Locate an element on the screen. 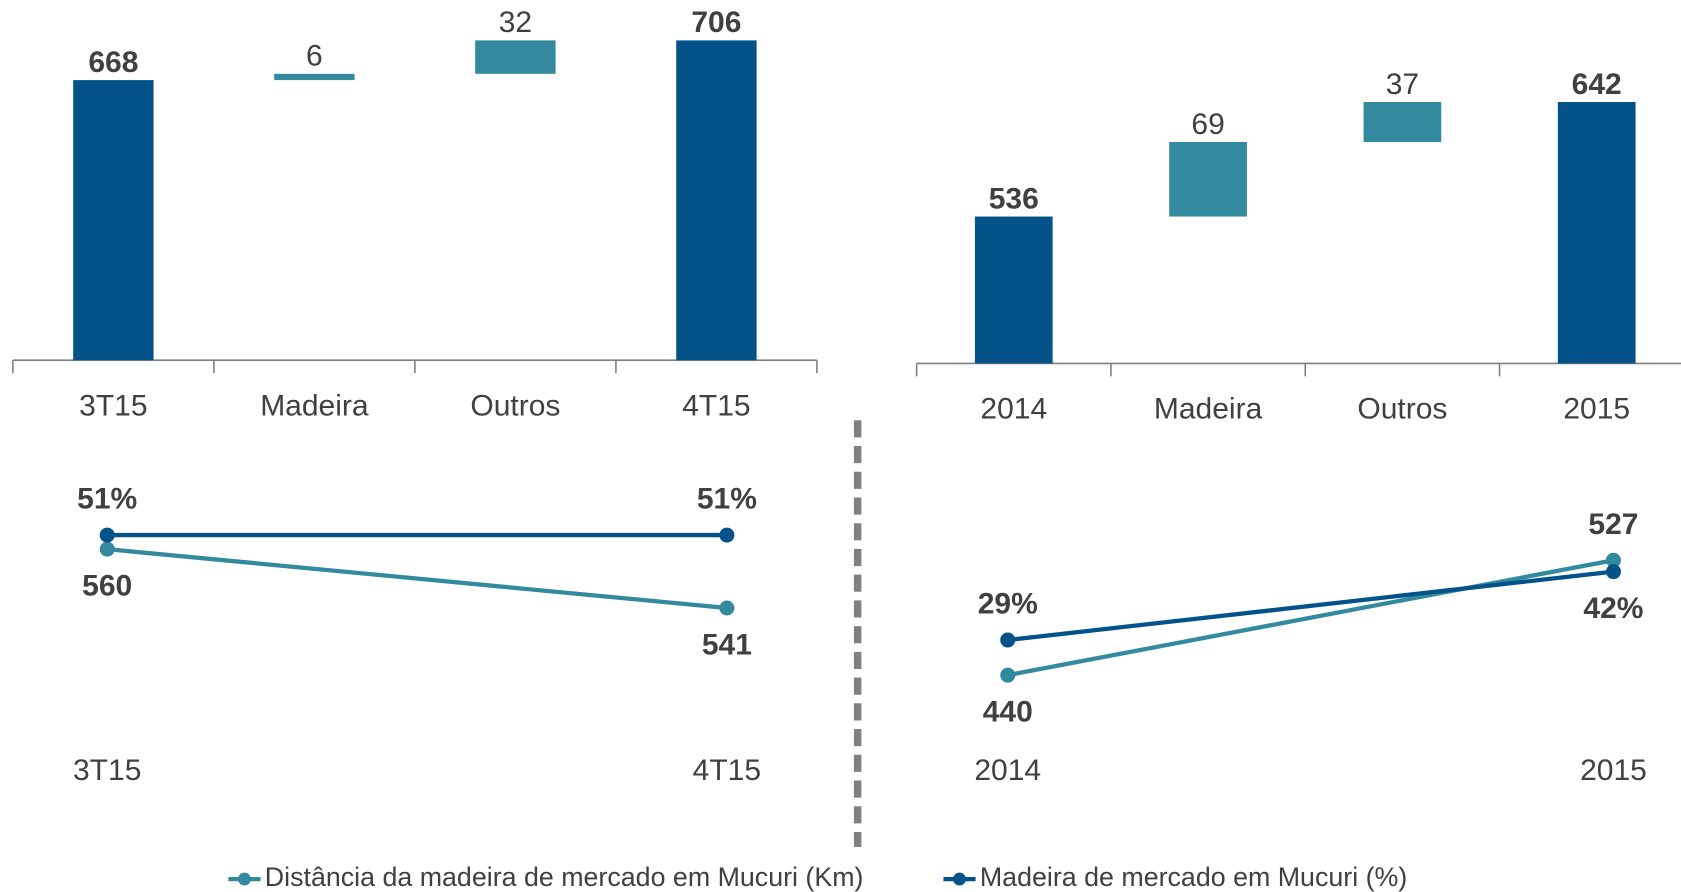 This screenshot has height=892, width=1681. data-label: 560 is located at coordinates (107, 586).